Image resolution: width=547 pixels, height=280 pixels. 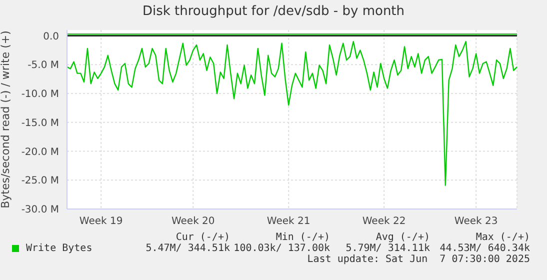 What do you see at coordinates (281, 248) in the screenshot?
I see `text: 100.03k/ 137.00k` at bounding box center [281, 248].